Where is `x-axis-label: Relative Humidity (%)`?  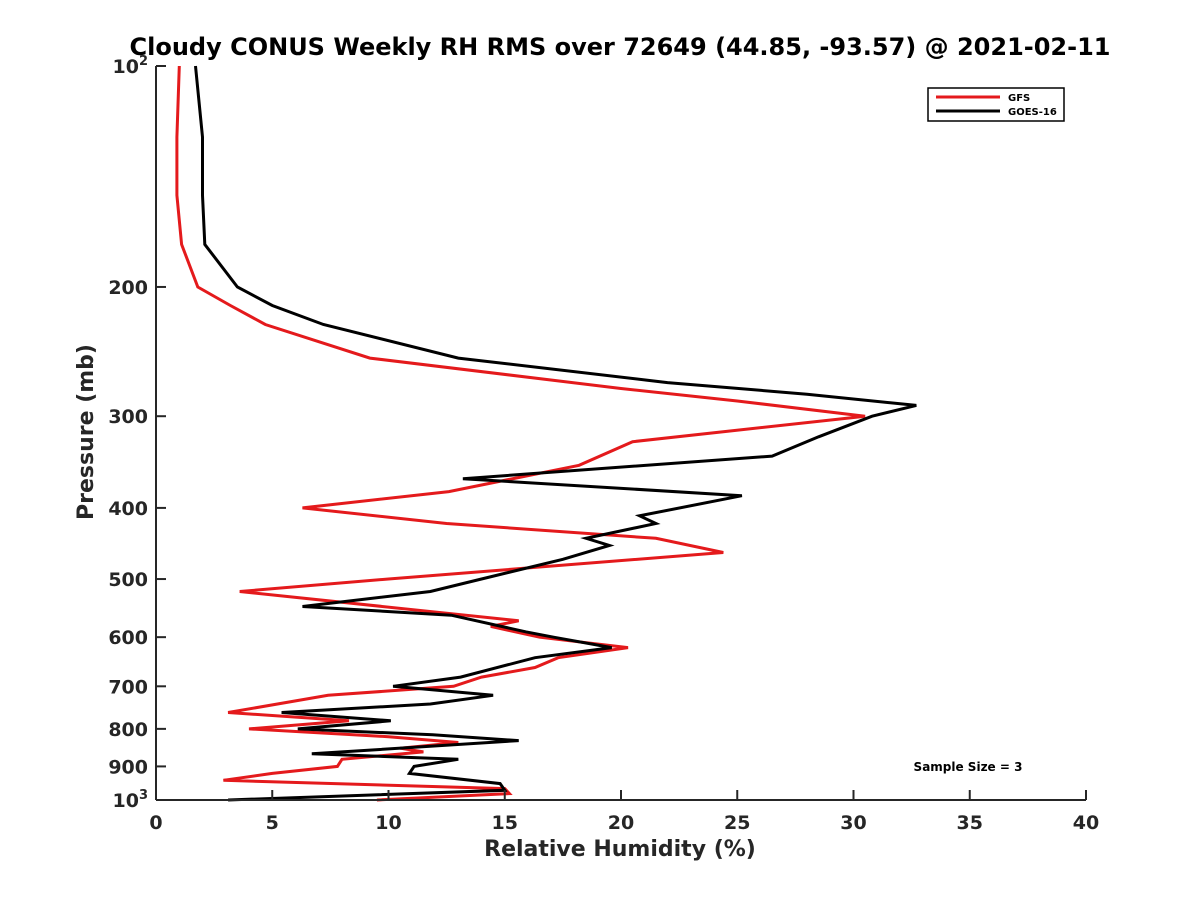
x-axis-label: Relative Humidity (%) is located at coordinates (620, 849).